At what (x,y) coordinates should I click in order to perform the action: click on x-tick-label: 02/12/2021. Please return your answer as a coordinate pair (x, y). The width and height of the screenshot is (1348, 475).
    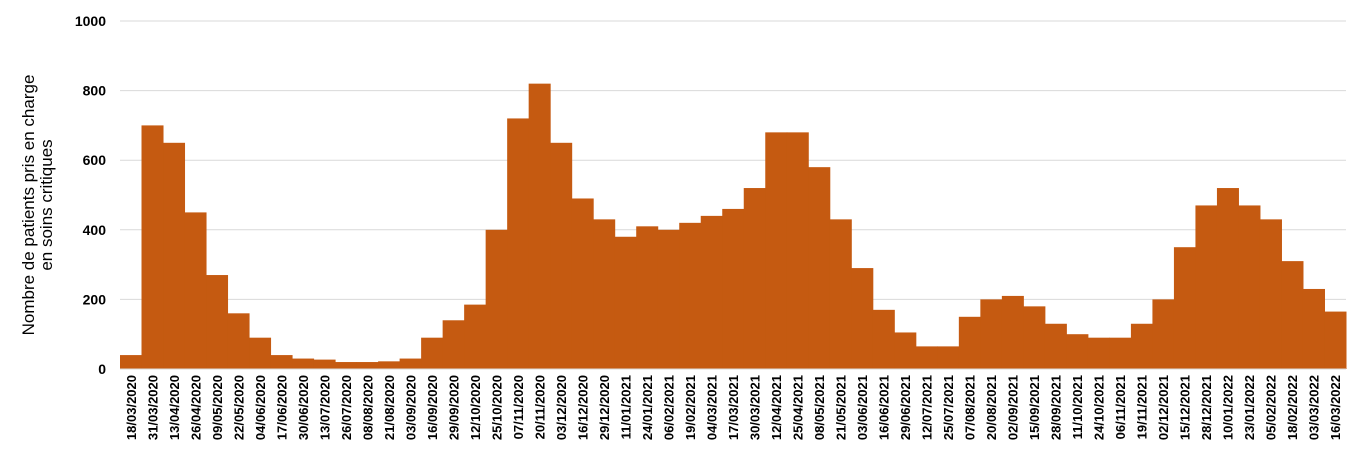
    Looking at the image, I should click on (1163, 407).